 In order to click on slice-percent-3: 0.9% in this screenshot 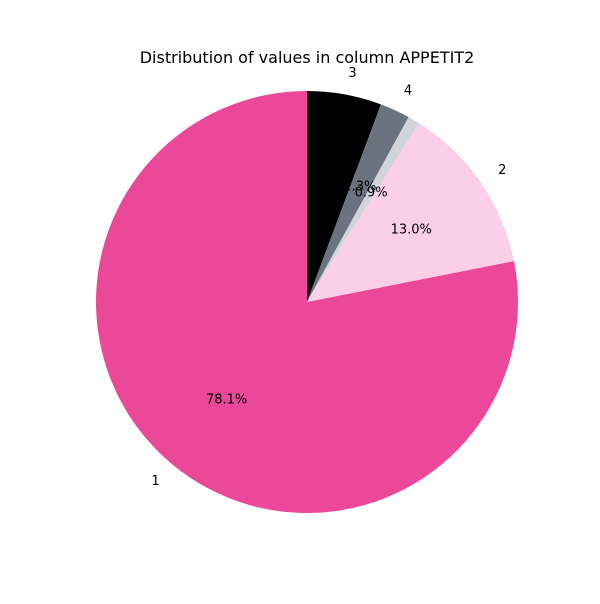, I will do `click(371, 192)`.